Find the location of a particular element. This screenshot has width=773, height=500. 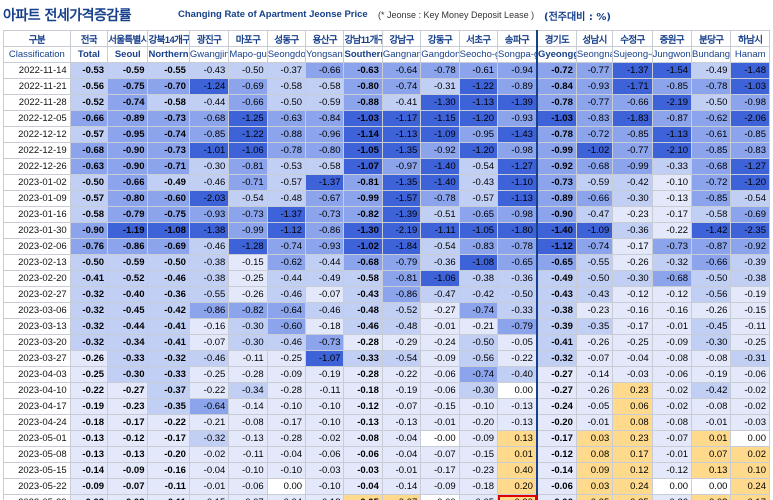

rate-cell: -1.08 is located at coordinates (478, 262).